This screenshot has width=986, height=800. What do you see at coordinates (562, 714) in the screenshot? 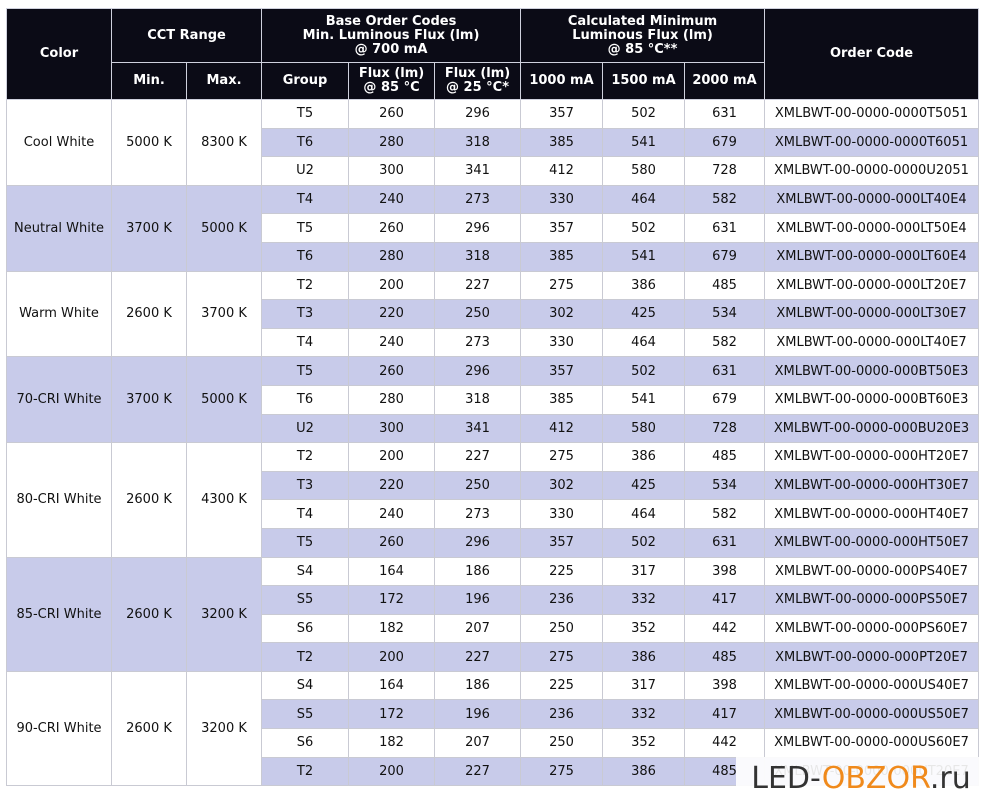
I see `table-cell: 236` at bounding box center [562, 714].